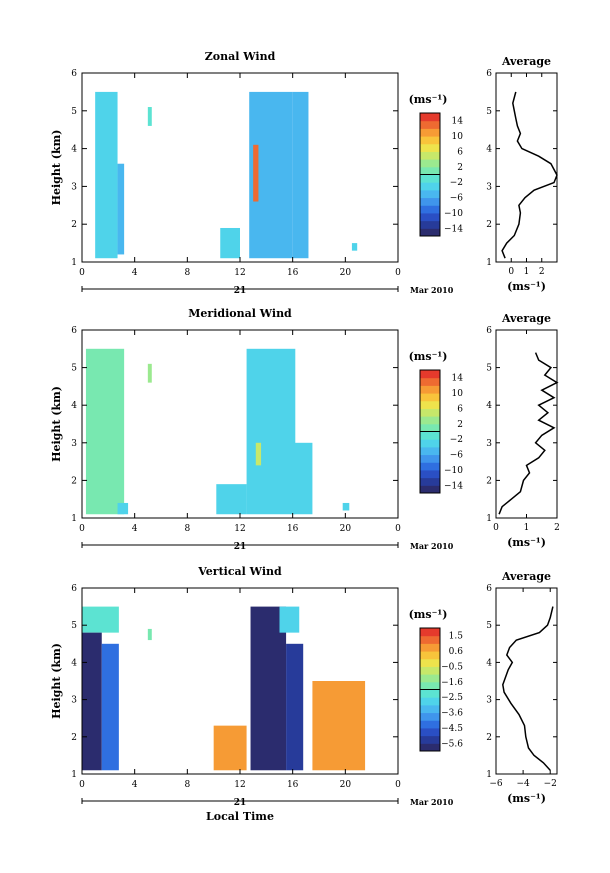  I want to click on avg-x-label: (ms⁻¹), so click(526, 798).